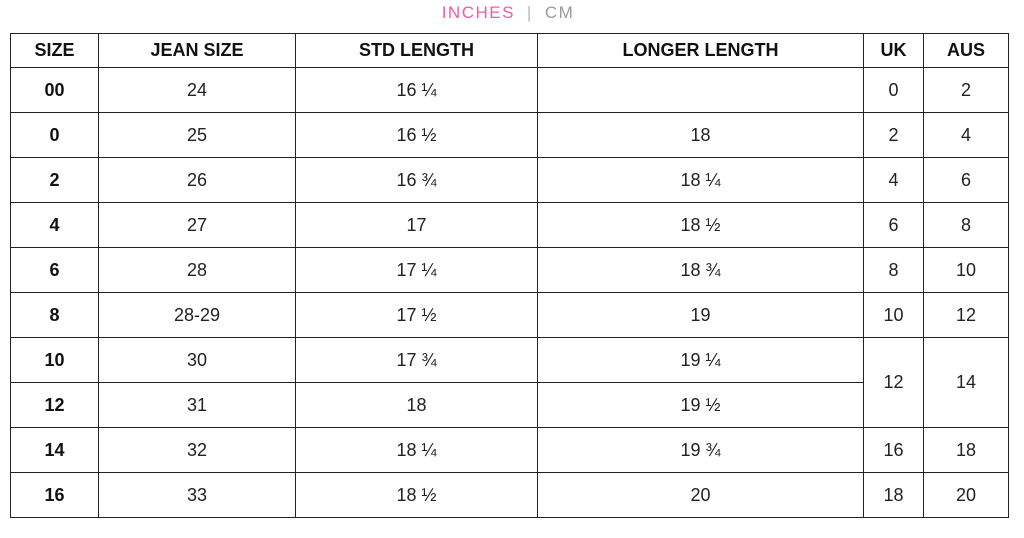 This screenshot has width=1024, height=538. I want to click on aus-cell: 18, so click(966, 450).